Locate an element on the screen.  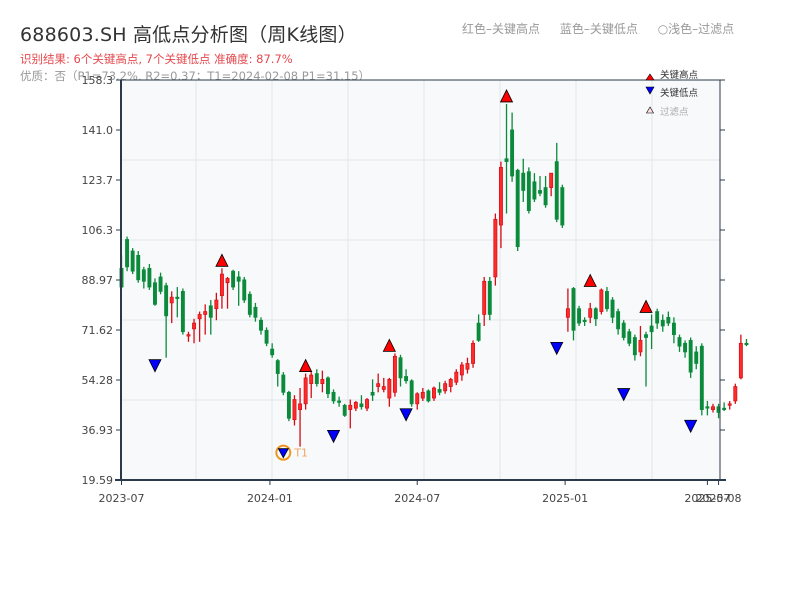
color-legend: 红色–关键高点 蓝色–关键低点 ○浅色–过滤点 is located at coordinates (598, 28).